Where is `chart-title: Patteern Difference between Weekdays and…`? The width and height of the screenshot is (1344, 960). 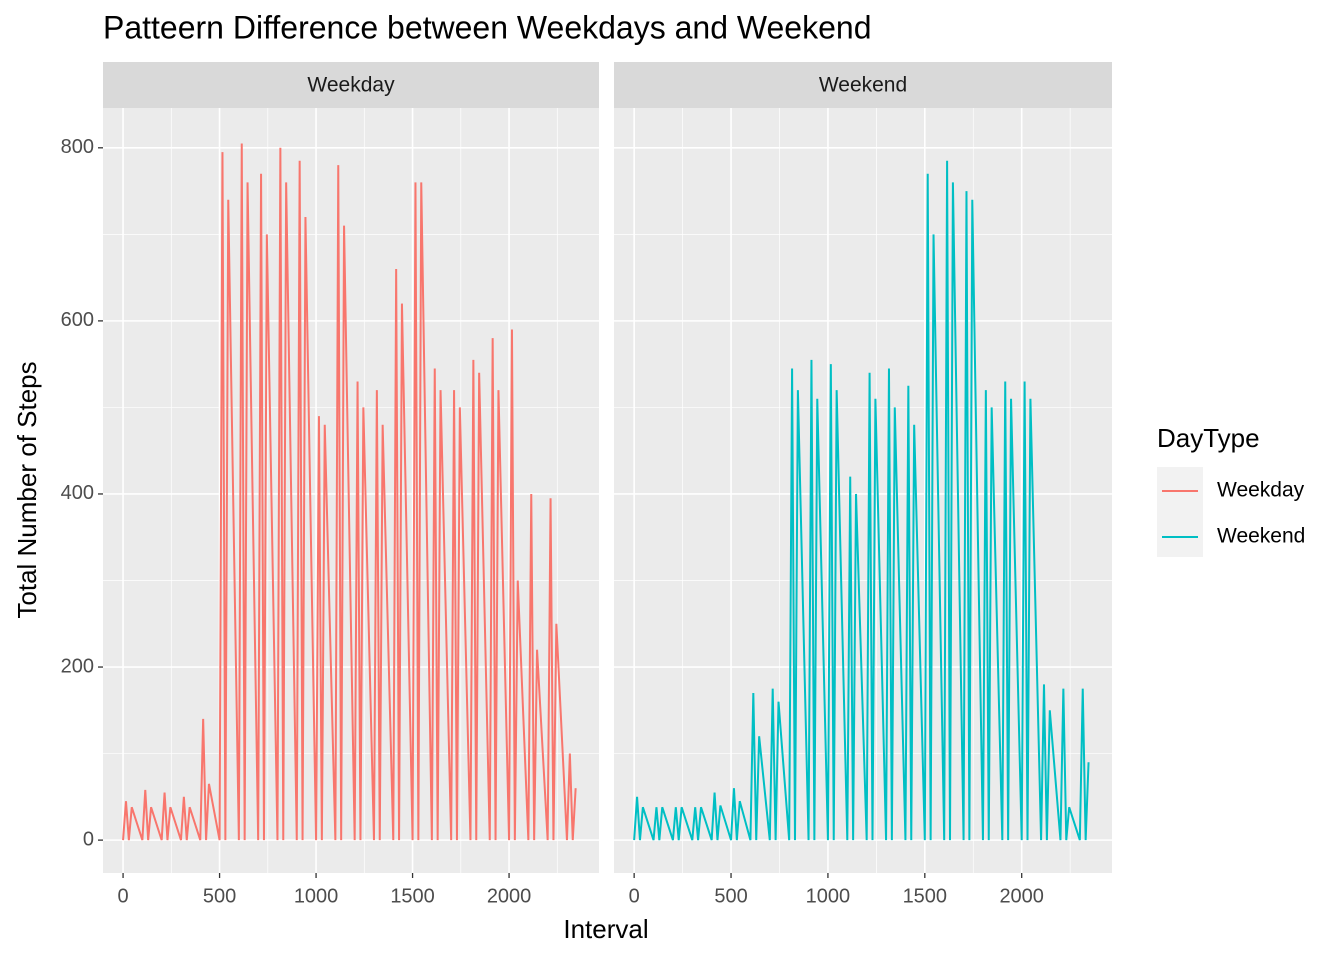
chart-title: Patteern Difference between Weekdays and… is located at coordinates (487, 27).